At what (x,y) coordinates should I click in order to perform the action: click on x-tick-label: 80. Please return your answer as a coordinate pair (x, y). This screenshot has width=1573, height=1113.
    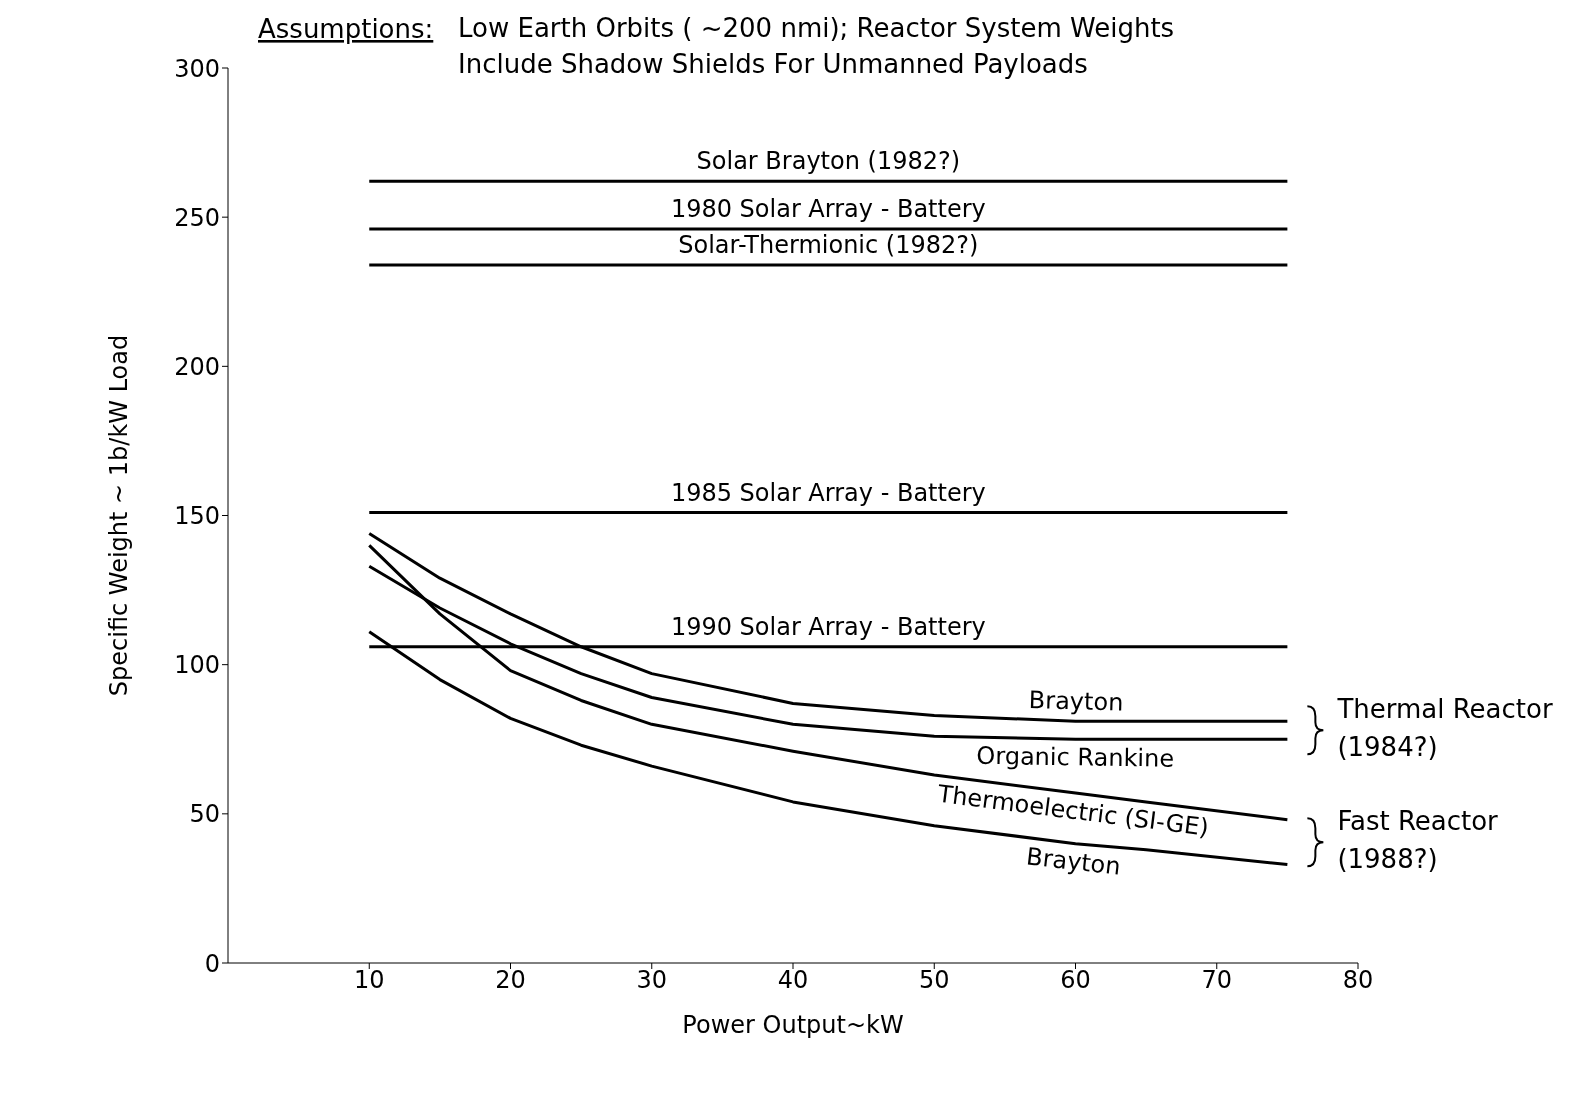
    Looking at the image, I should click on (1358, 980).